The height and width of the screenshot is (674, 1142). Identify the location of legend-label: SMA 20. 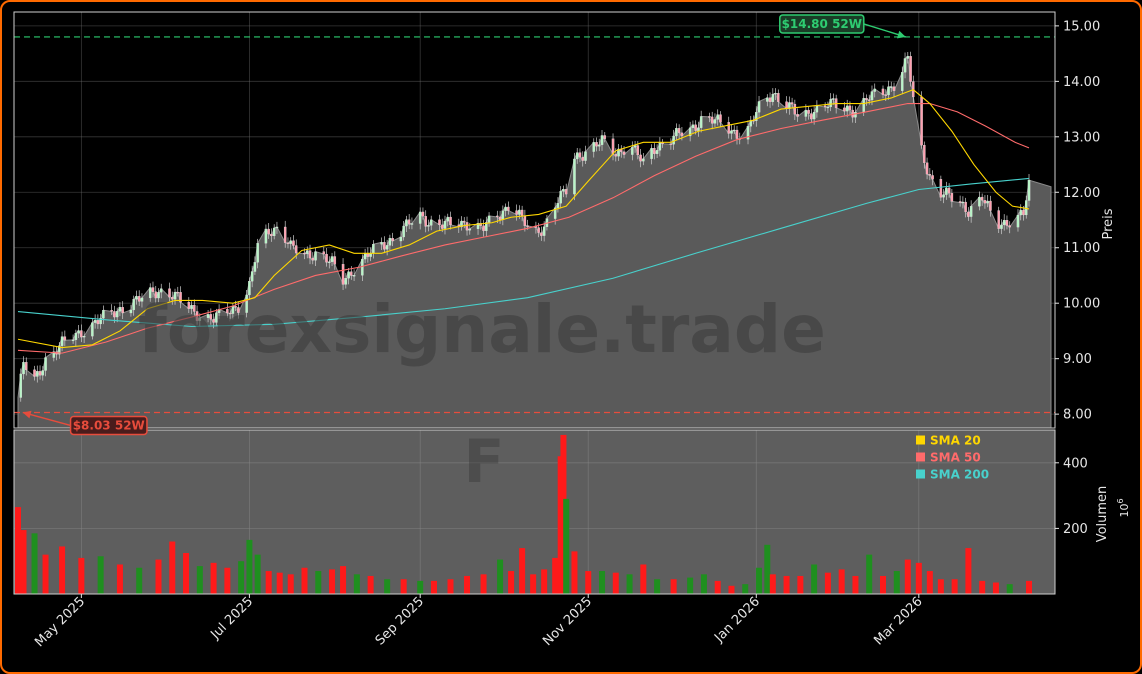
(955, 441).